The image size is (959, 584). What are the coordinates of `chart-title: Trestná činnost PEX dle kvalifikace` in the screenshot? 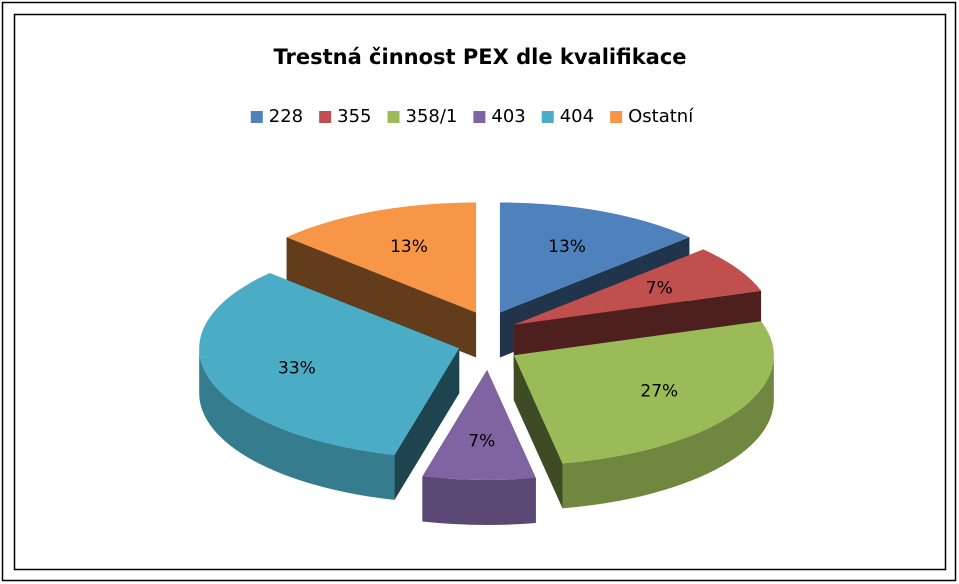 It's located at (479, 57).